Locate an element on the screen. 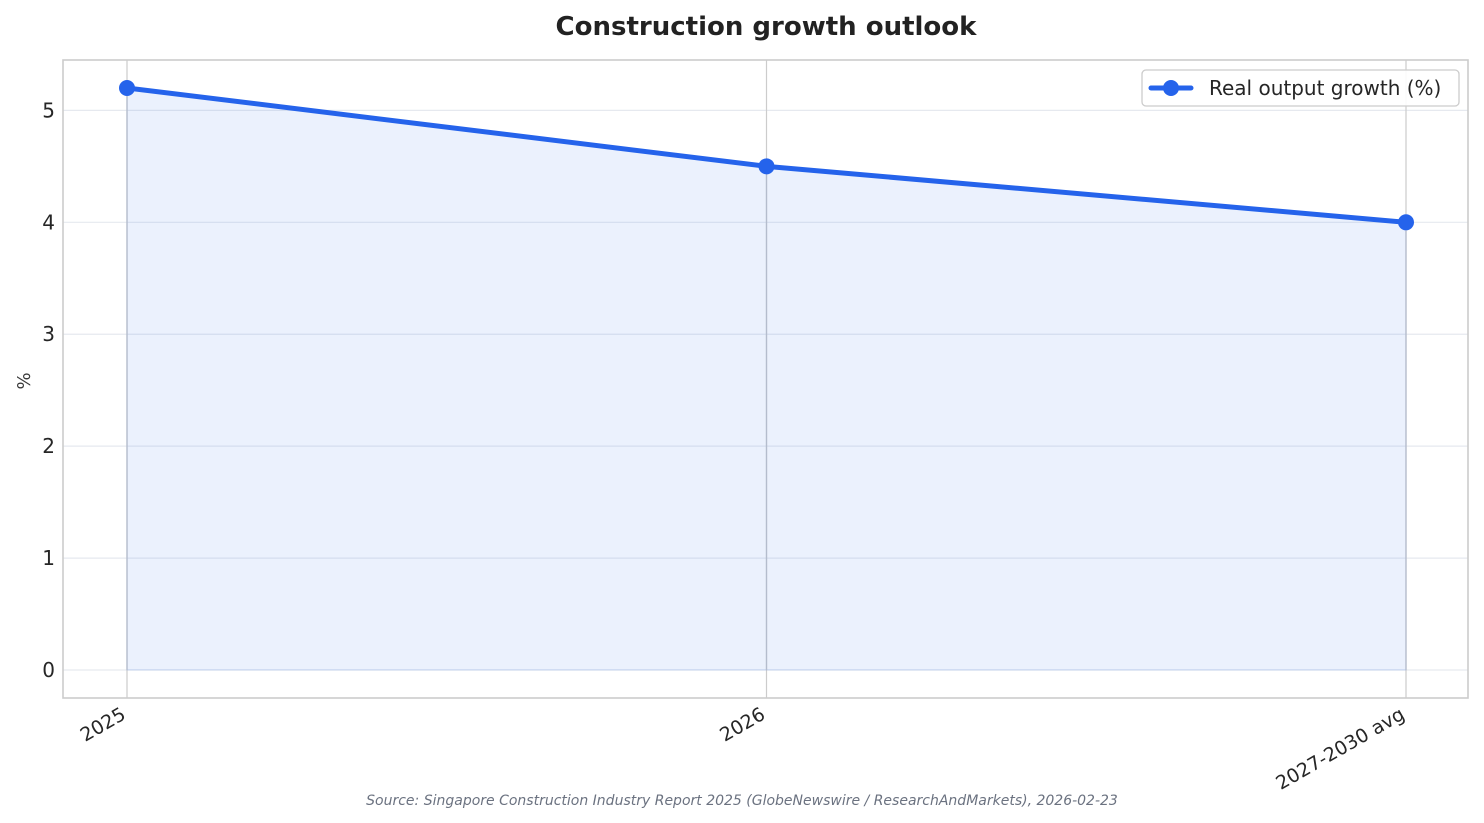 The width and height of the screenshot is (1484, 823). x-tick-label: 2027-2030 avg is located at coordinates (1340, 748).